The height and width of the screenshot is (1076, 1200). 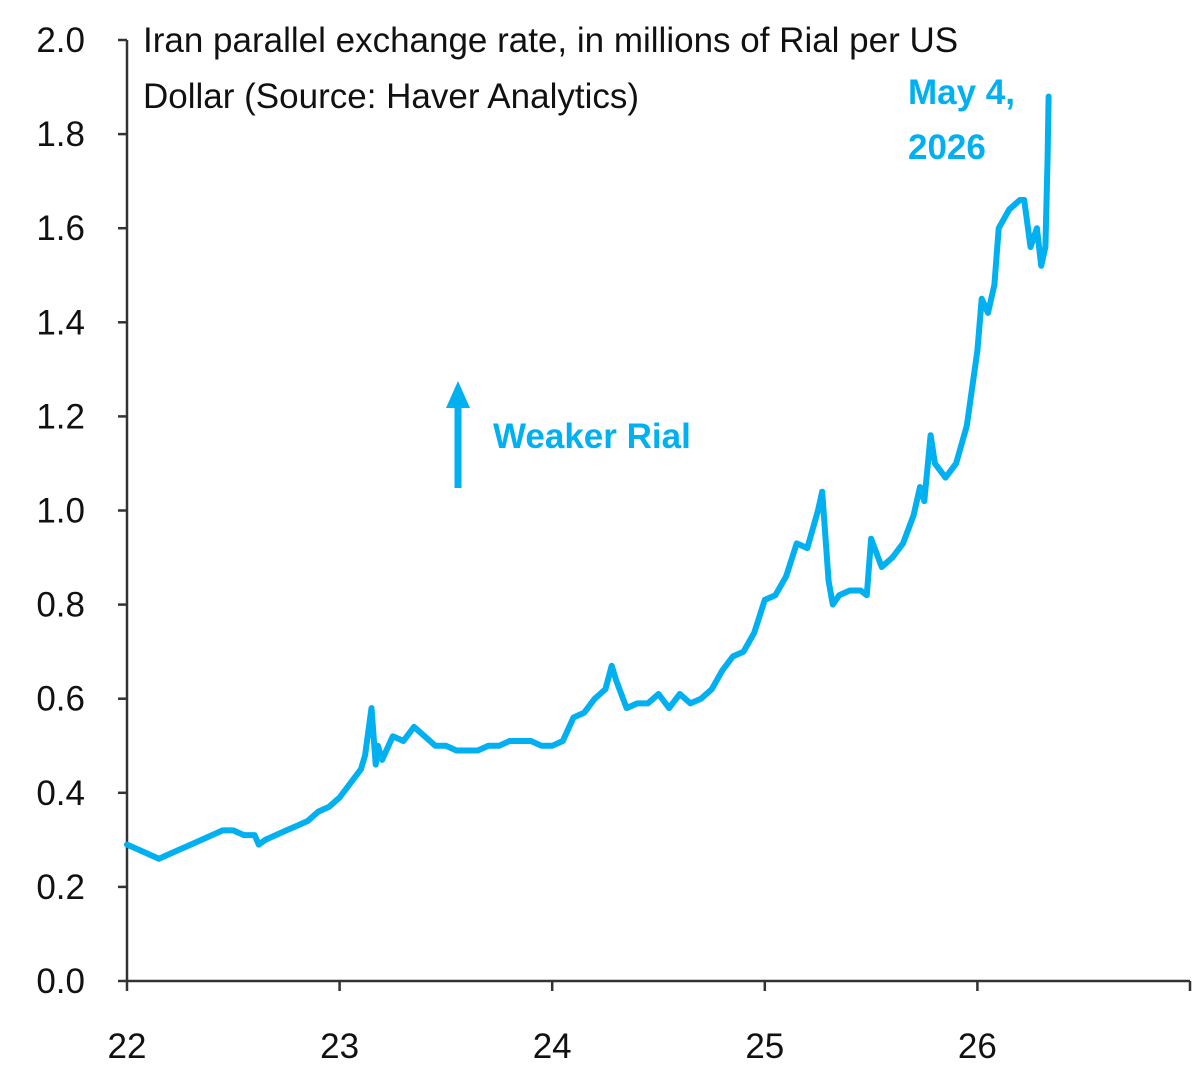 I want to click on y-tick-label: 1.4, so click(x=60, y=322).